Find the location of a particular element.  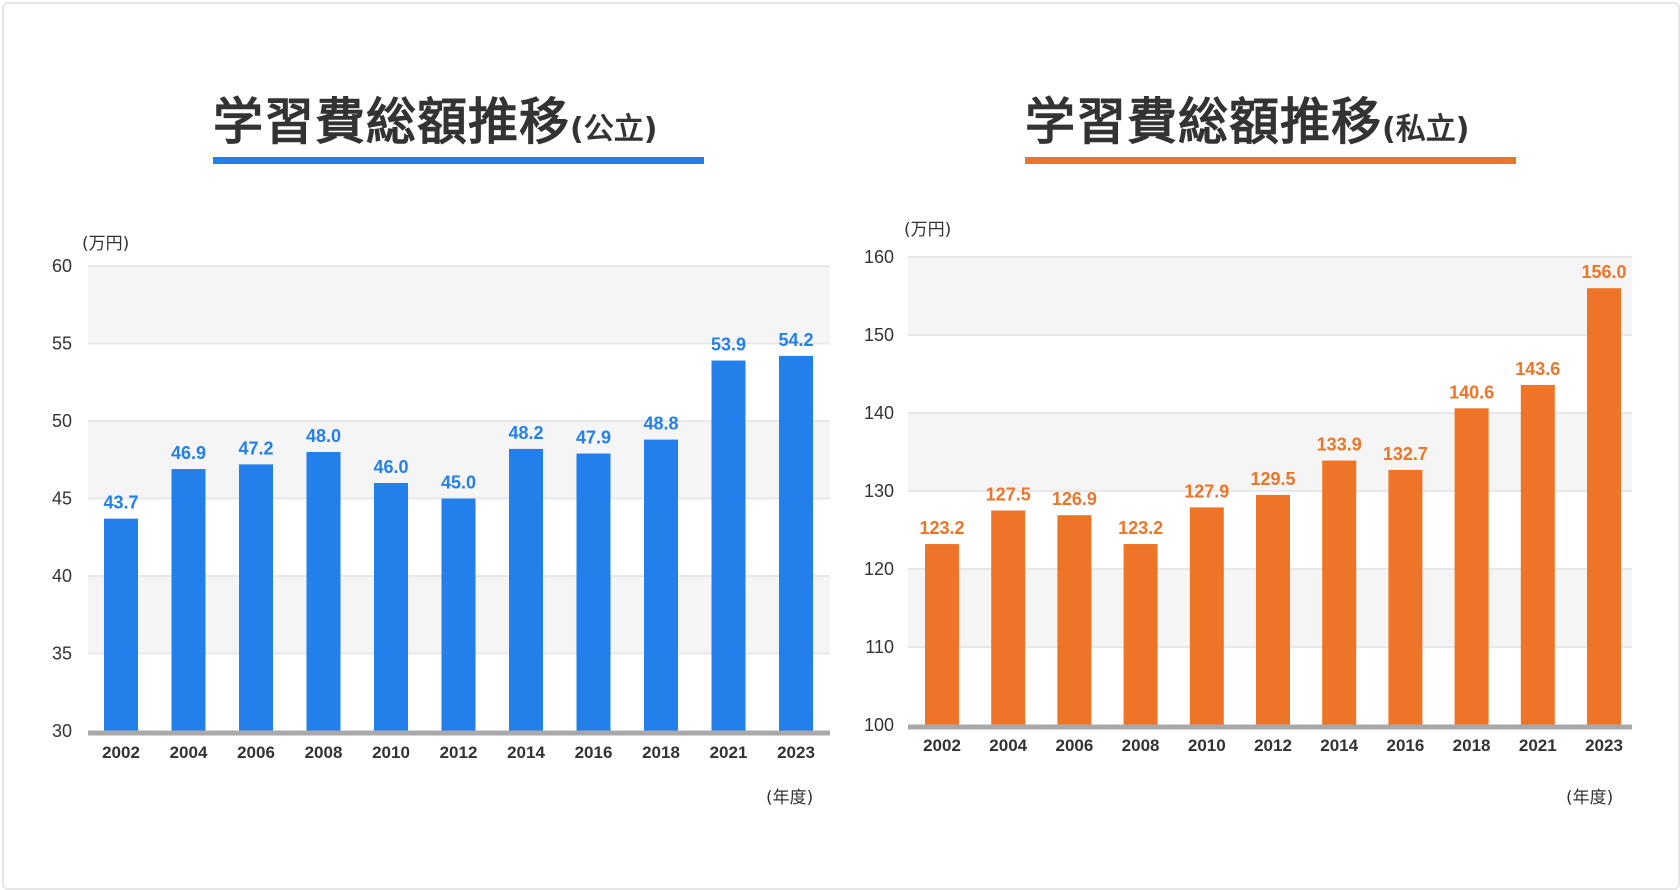

data-label: 46.9 is located at coordinates (188, 453).